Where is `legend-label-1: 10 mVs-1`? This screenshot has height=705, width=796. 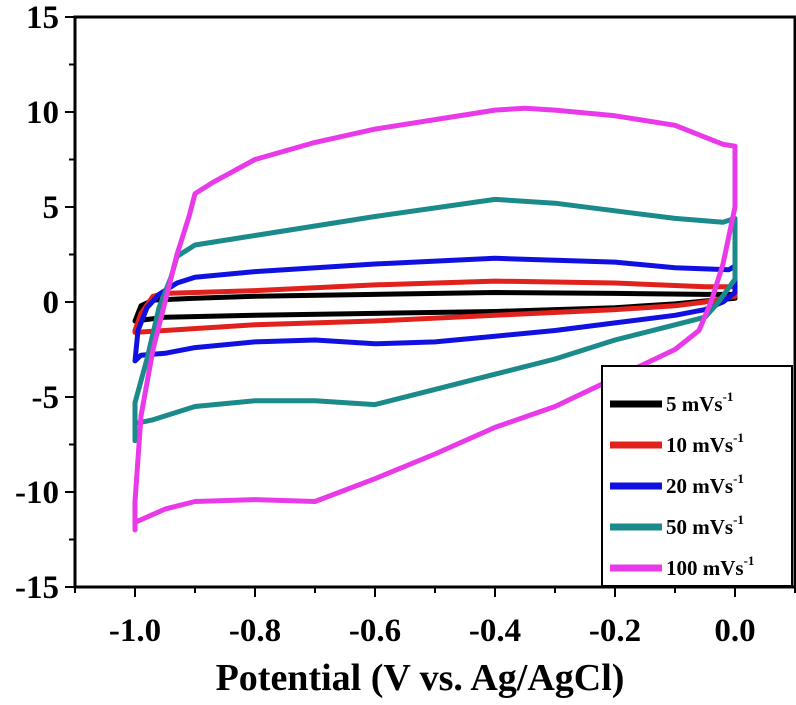 legend-label-1: 10 mVs-1 is located at coordinates (705, 443).